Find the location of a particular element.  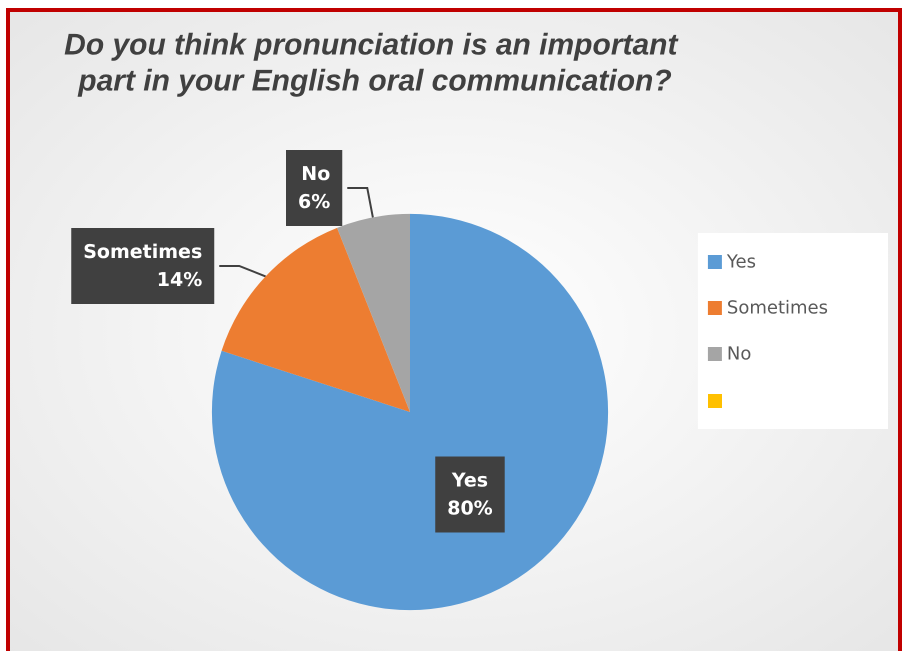

slice-label: Sometimes is located at coordinates (142, 251).